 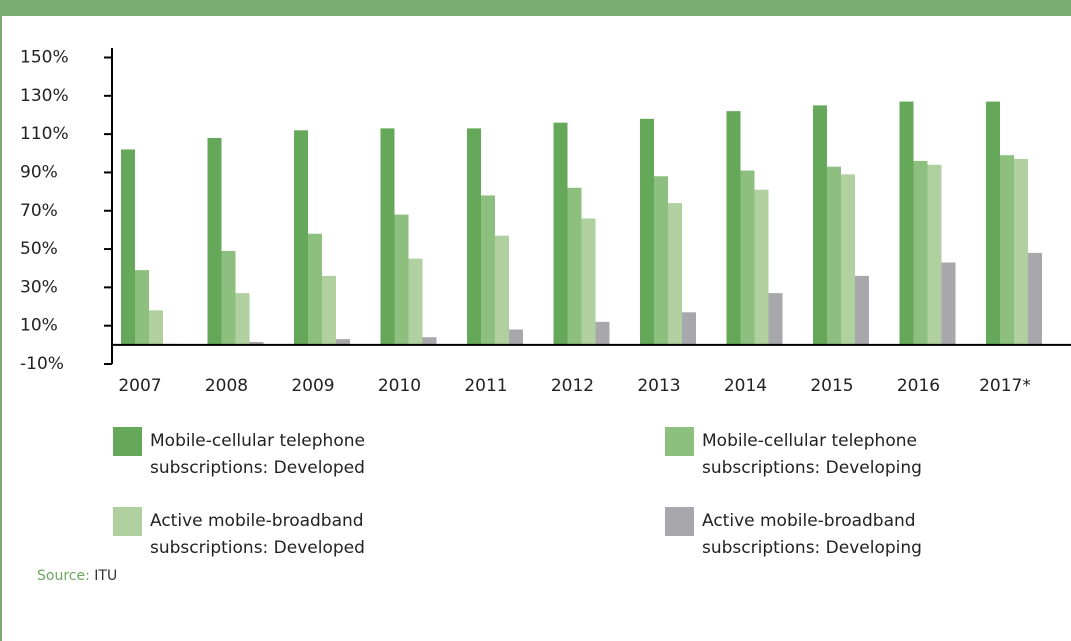 What do you see at coordinates (399, 386) in the screenshot?
I see `x-tick-label: 2010` at bounding box center [399, 386].